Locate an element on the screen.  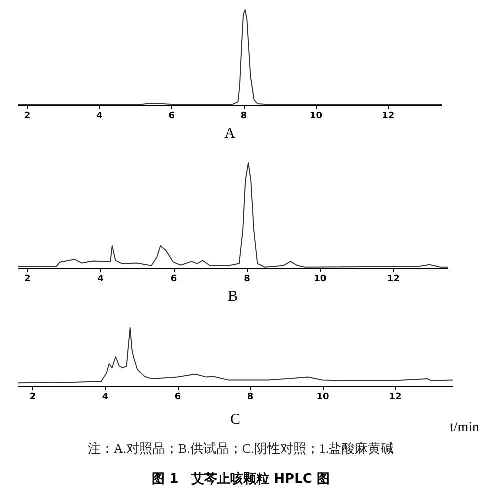
text: A is located at coordinates (230, 134).